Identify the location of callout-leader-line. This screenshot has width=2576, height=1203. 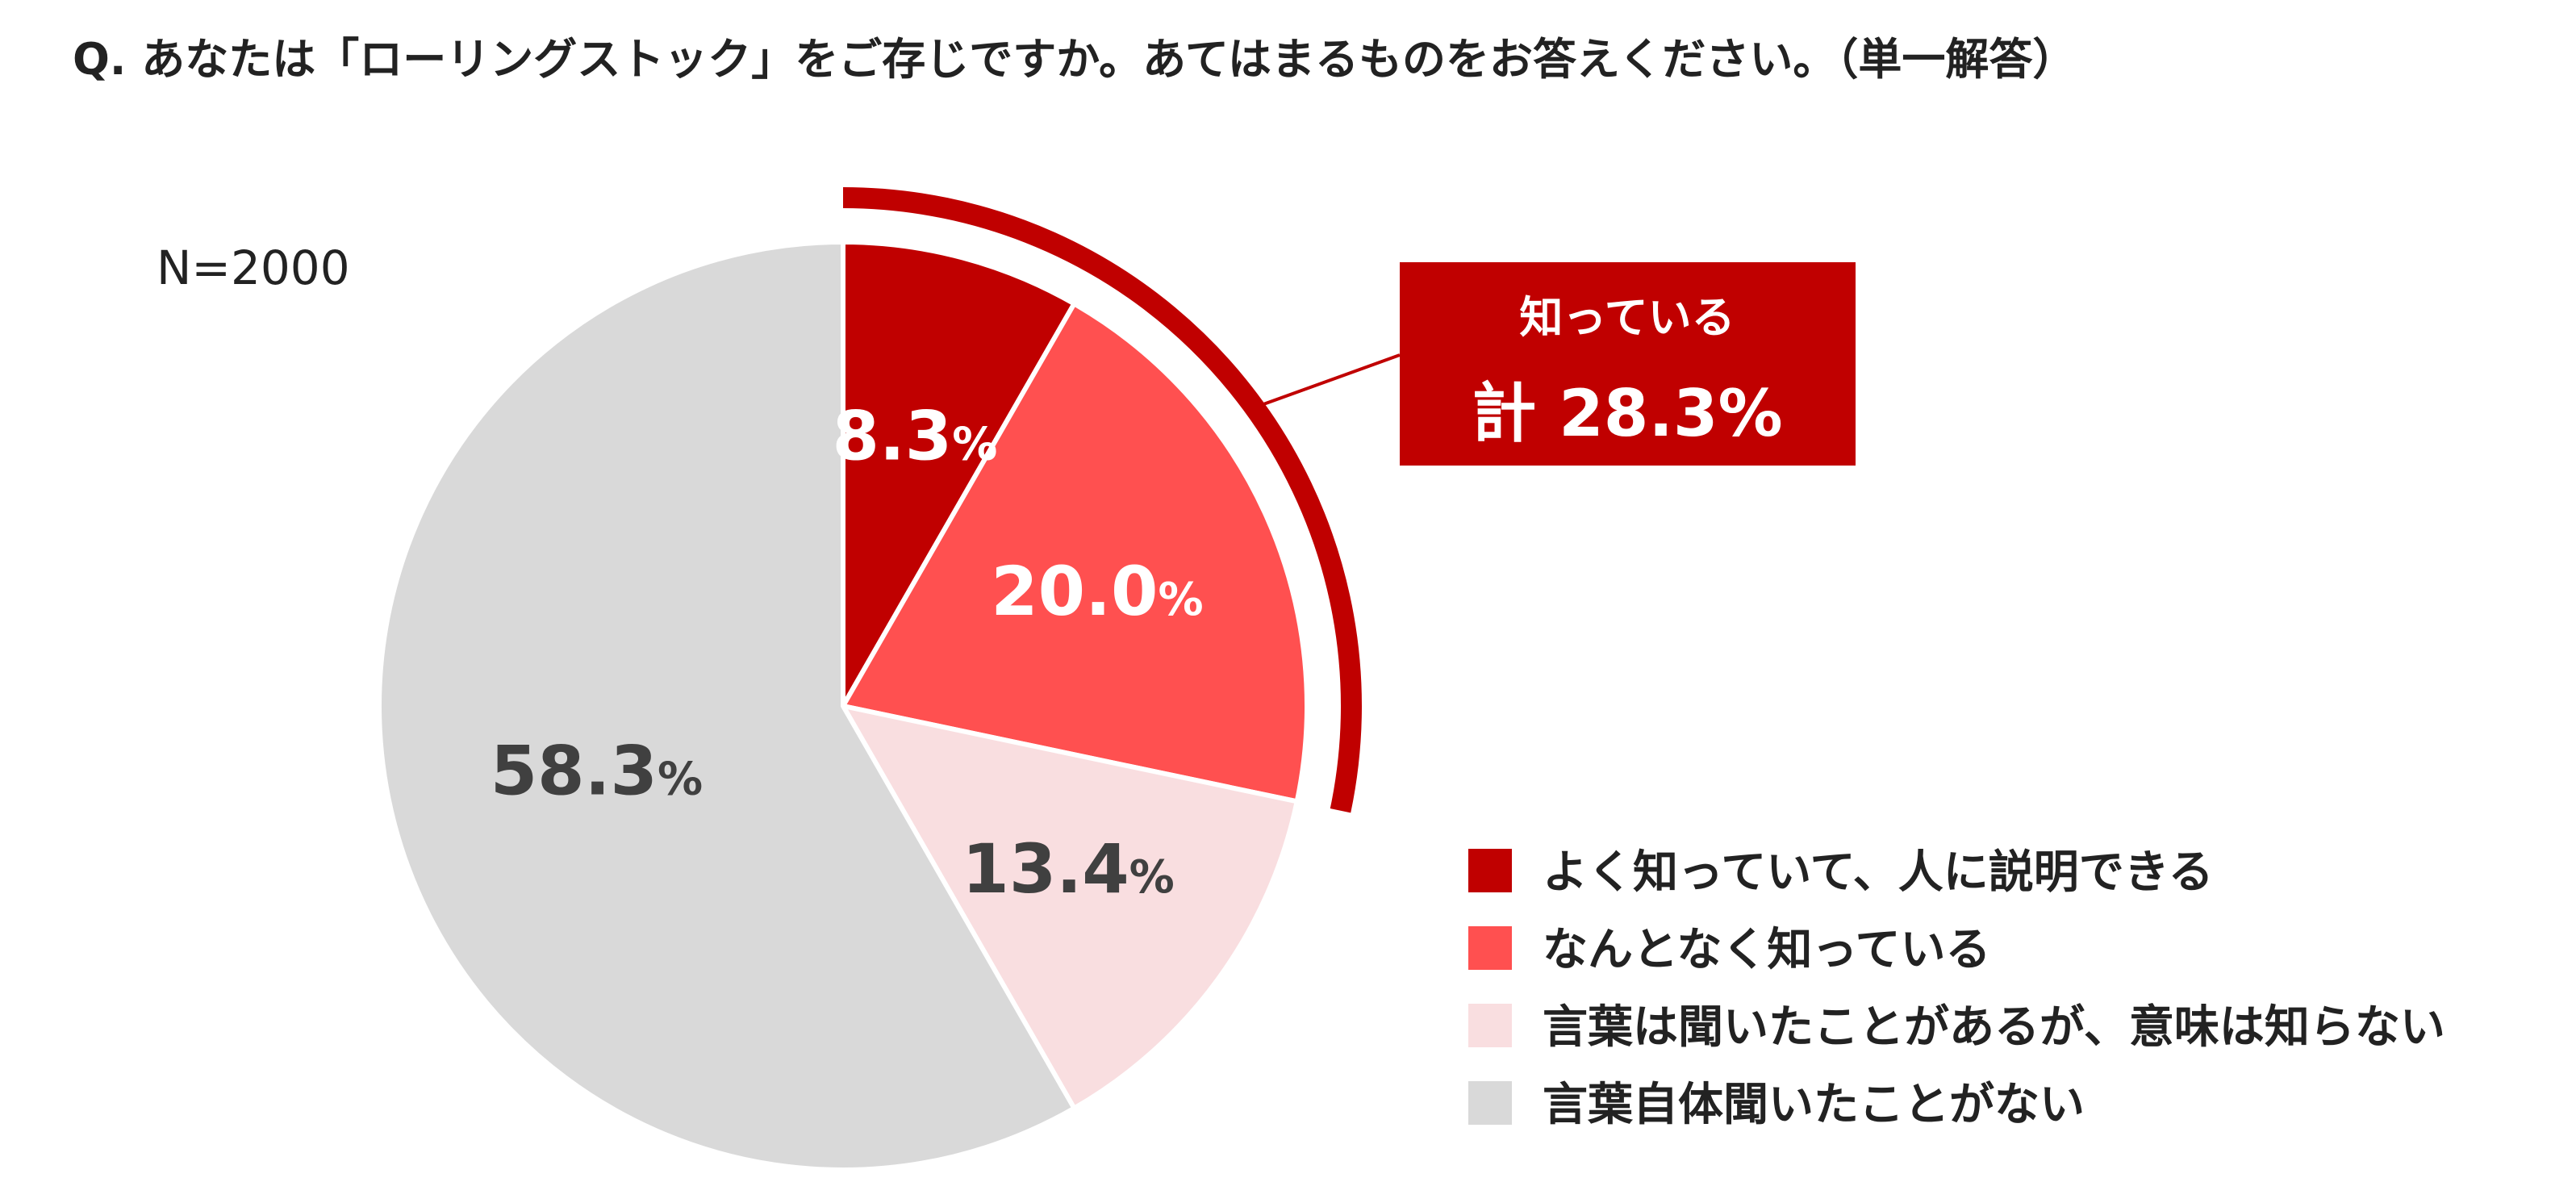
(1327, 381).